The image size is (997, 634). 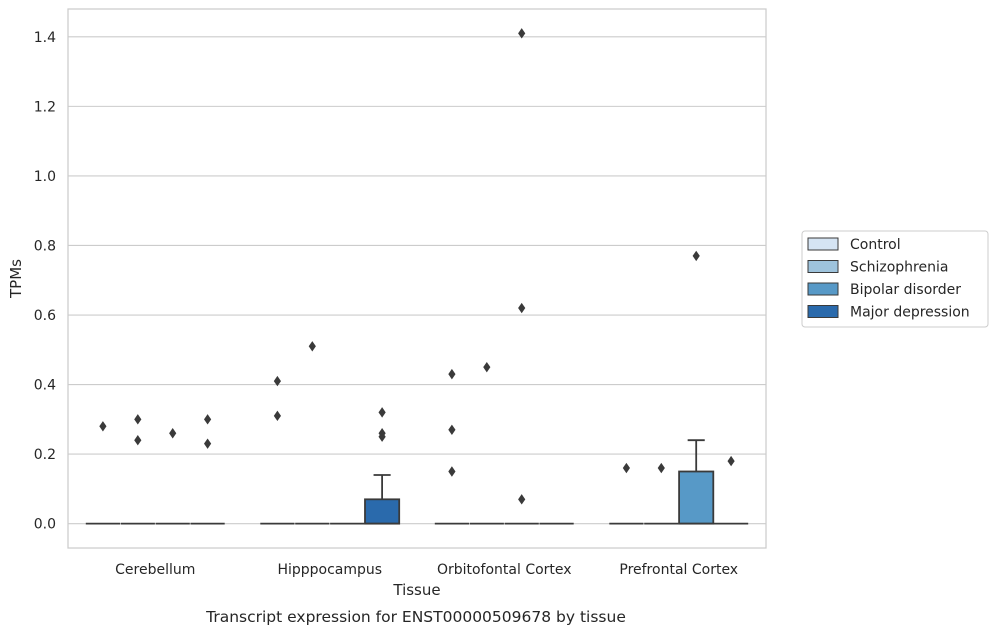 I want to click on x-tick-label: Cerebellum, so click(x=155, y=570).